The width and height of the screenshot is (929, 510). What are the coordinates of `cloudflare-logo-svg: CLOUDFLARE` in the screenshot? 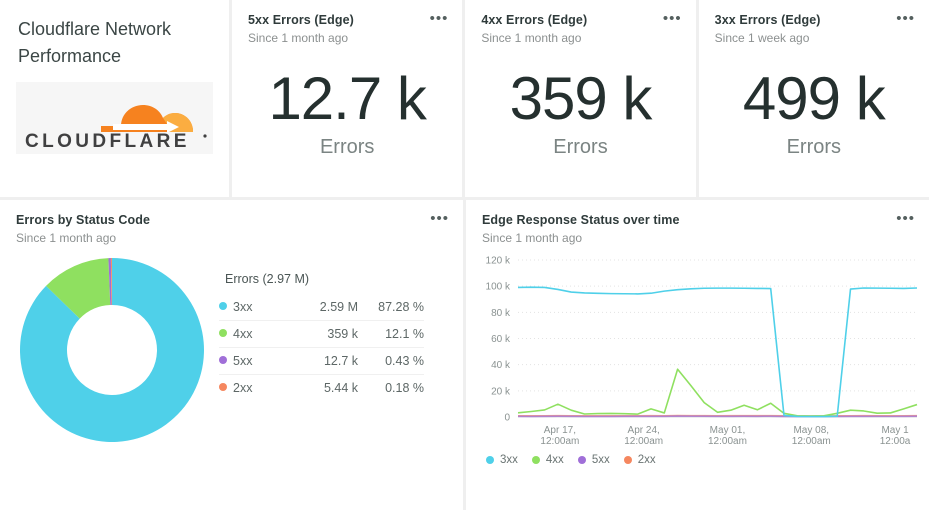 It's located at (116, 127).